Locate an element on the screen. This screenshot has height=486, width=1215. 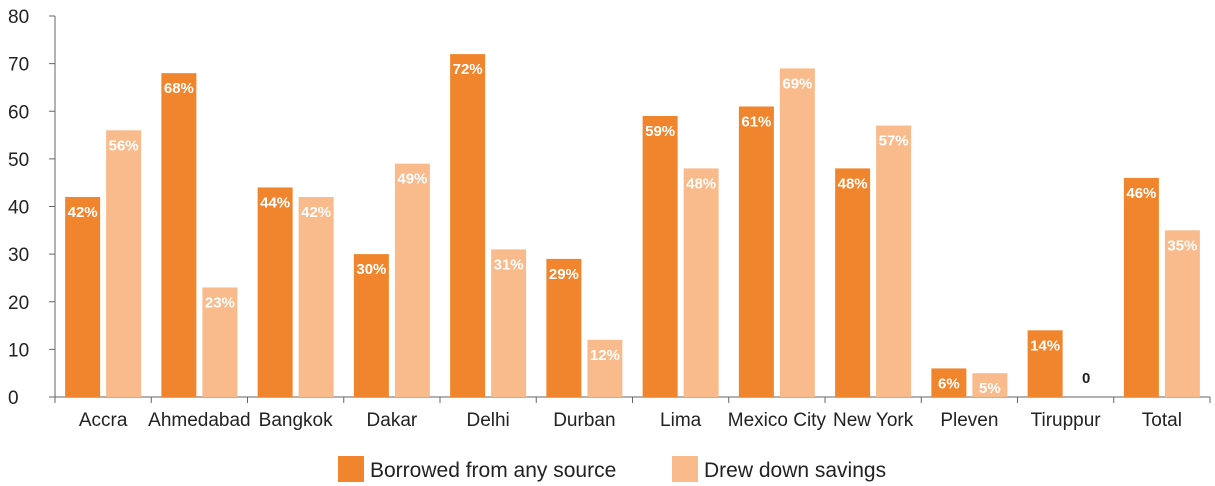
data-label: 69% is located at coordinates (797, 83).